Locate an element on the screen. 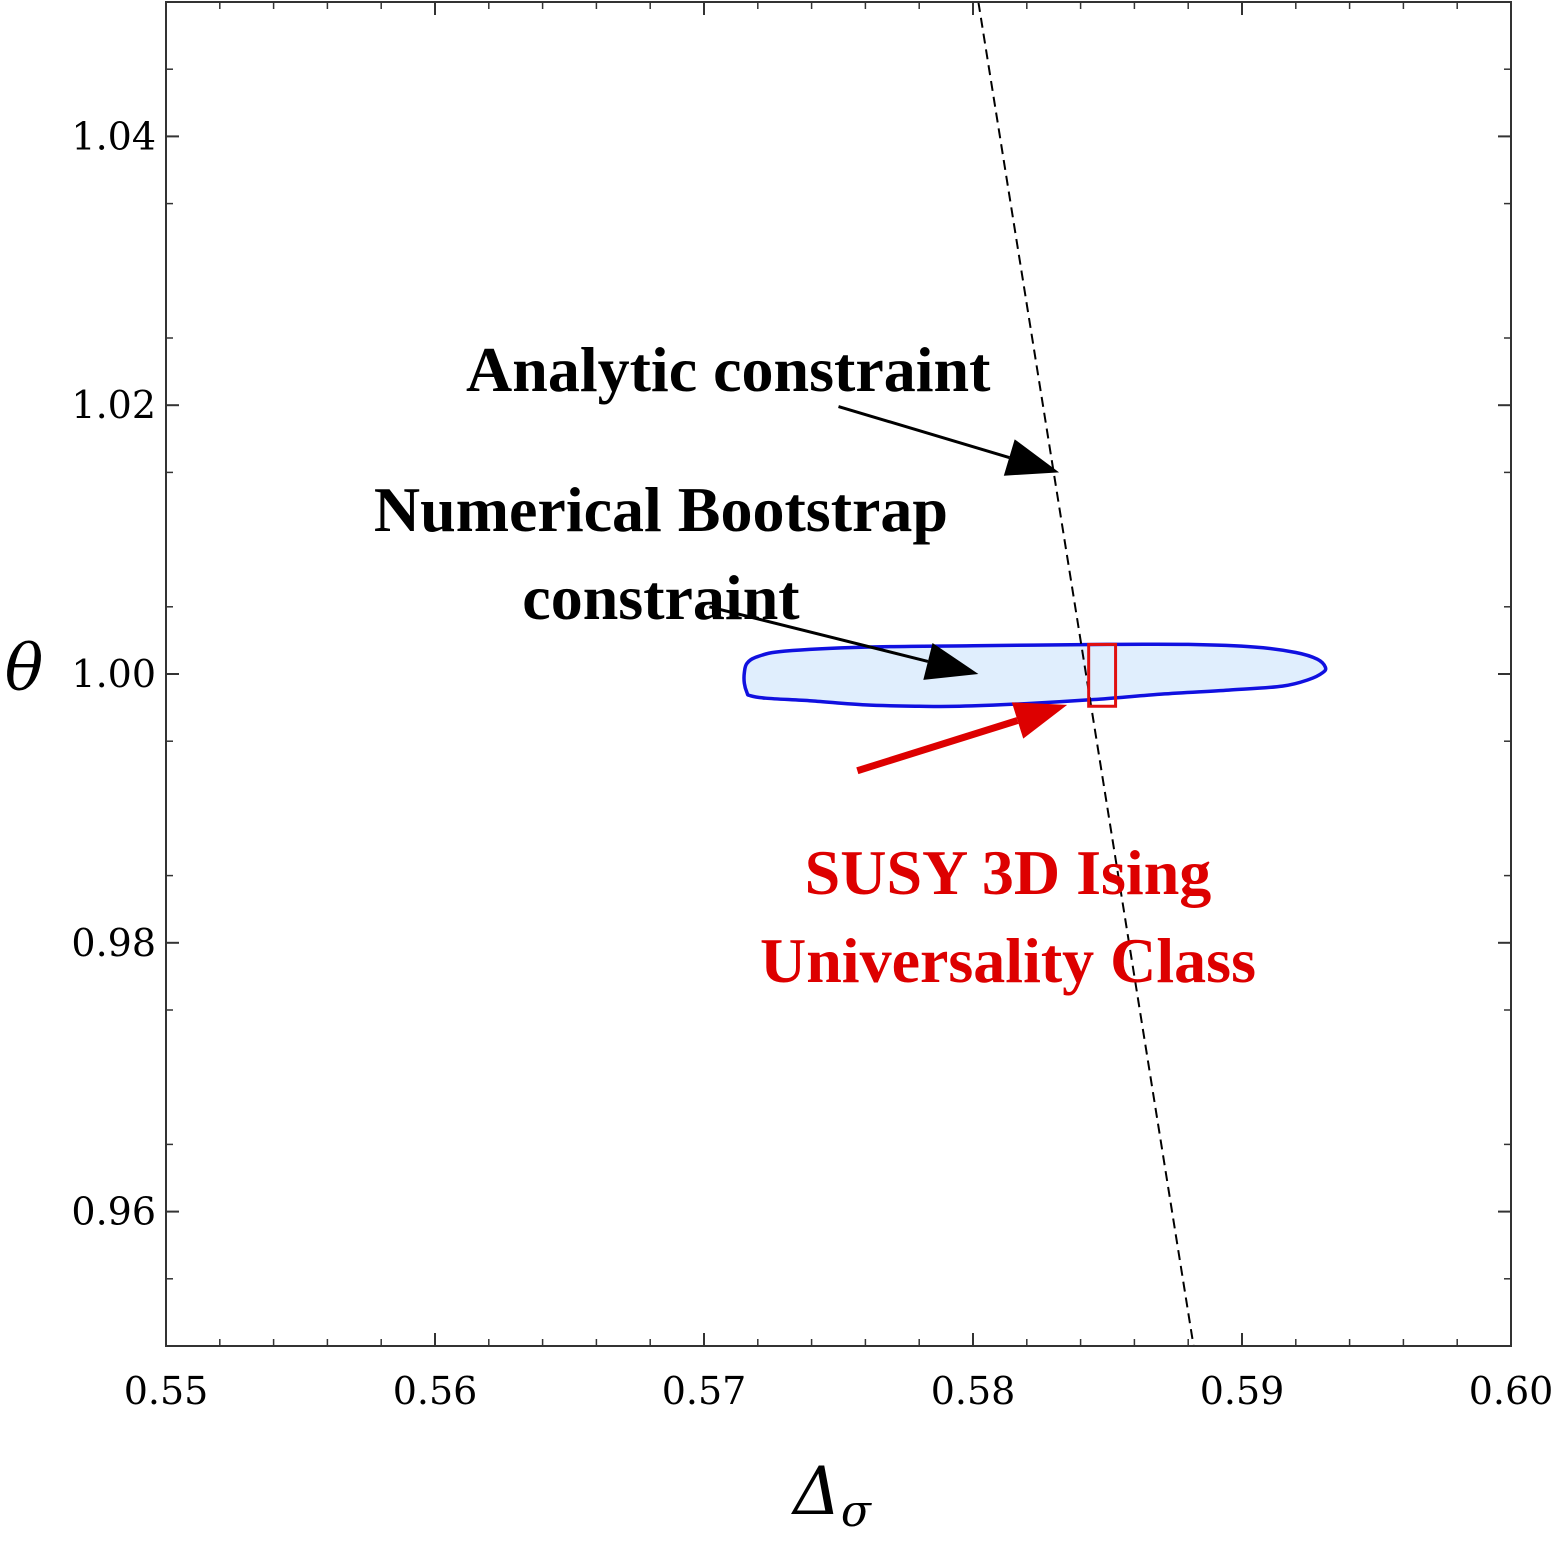 Image resolution: width=1559 pixels, height=1548 pixels. analytic-arrow-head is located at coordinates (1031, 457).